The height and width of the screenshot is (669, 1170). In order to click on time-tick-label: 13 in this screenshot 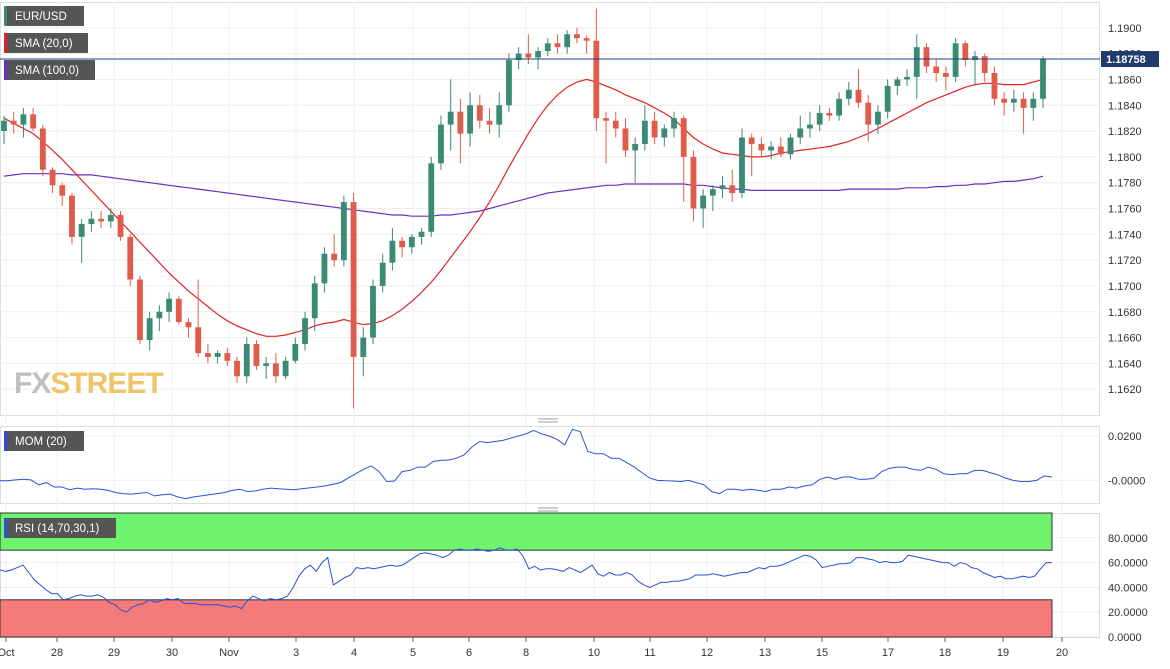, I will do `click(765, 653)`.